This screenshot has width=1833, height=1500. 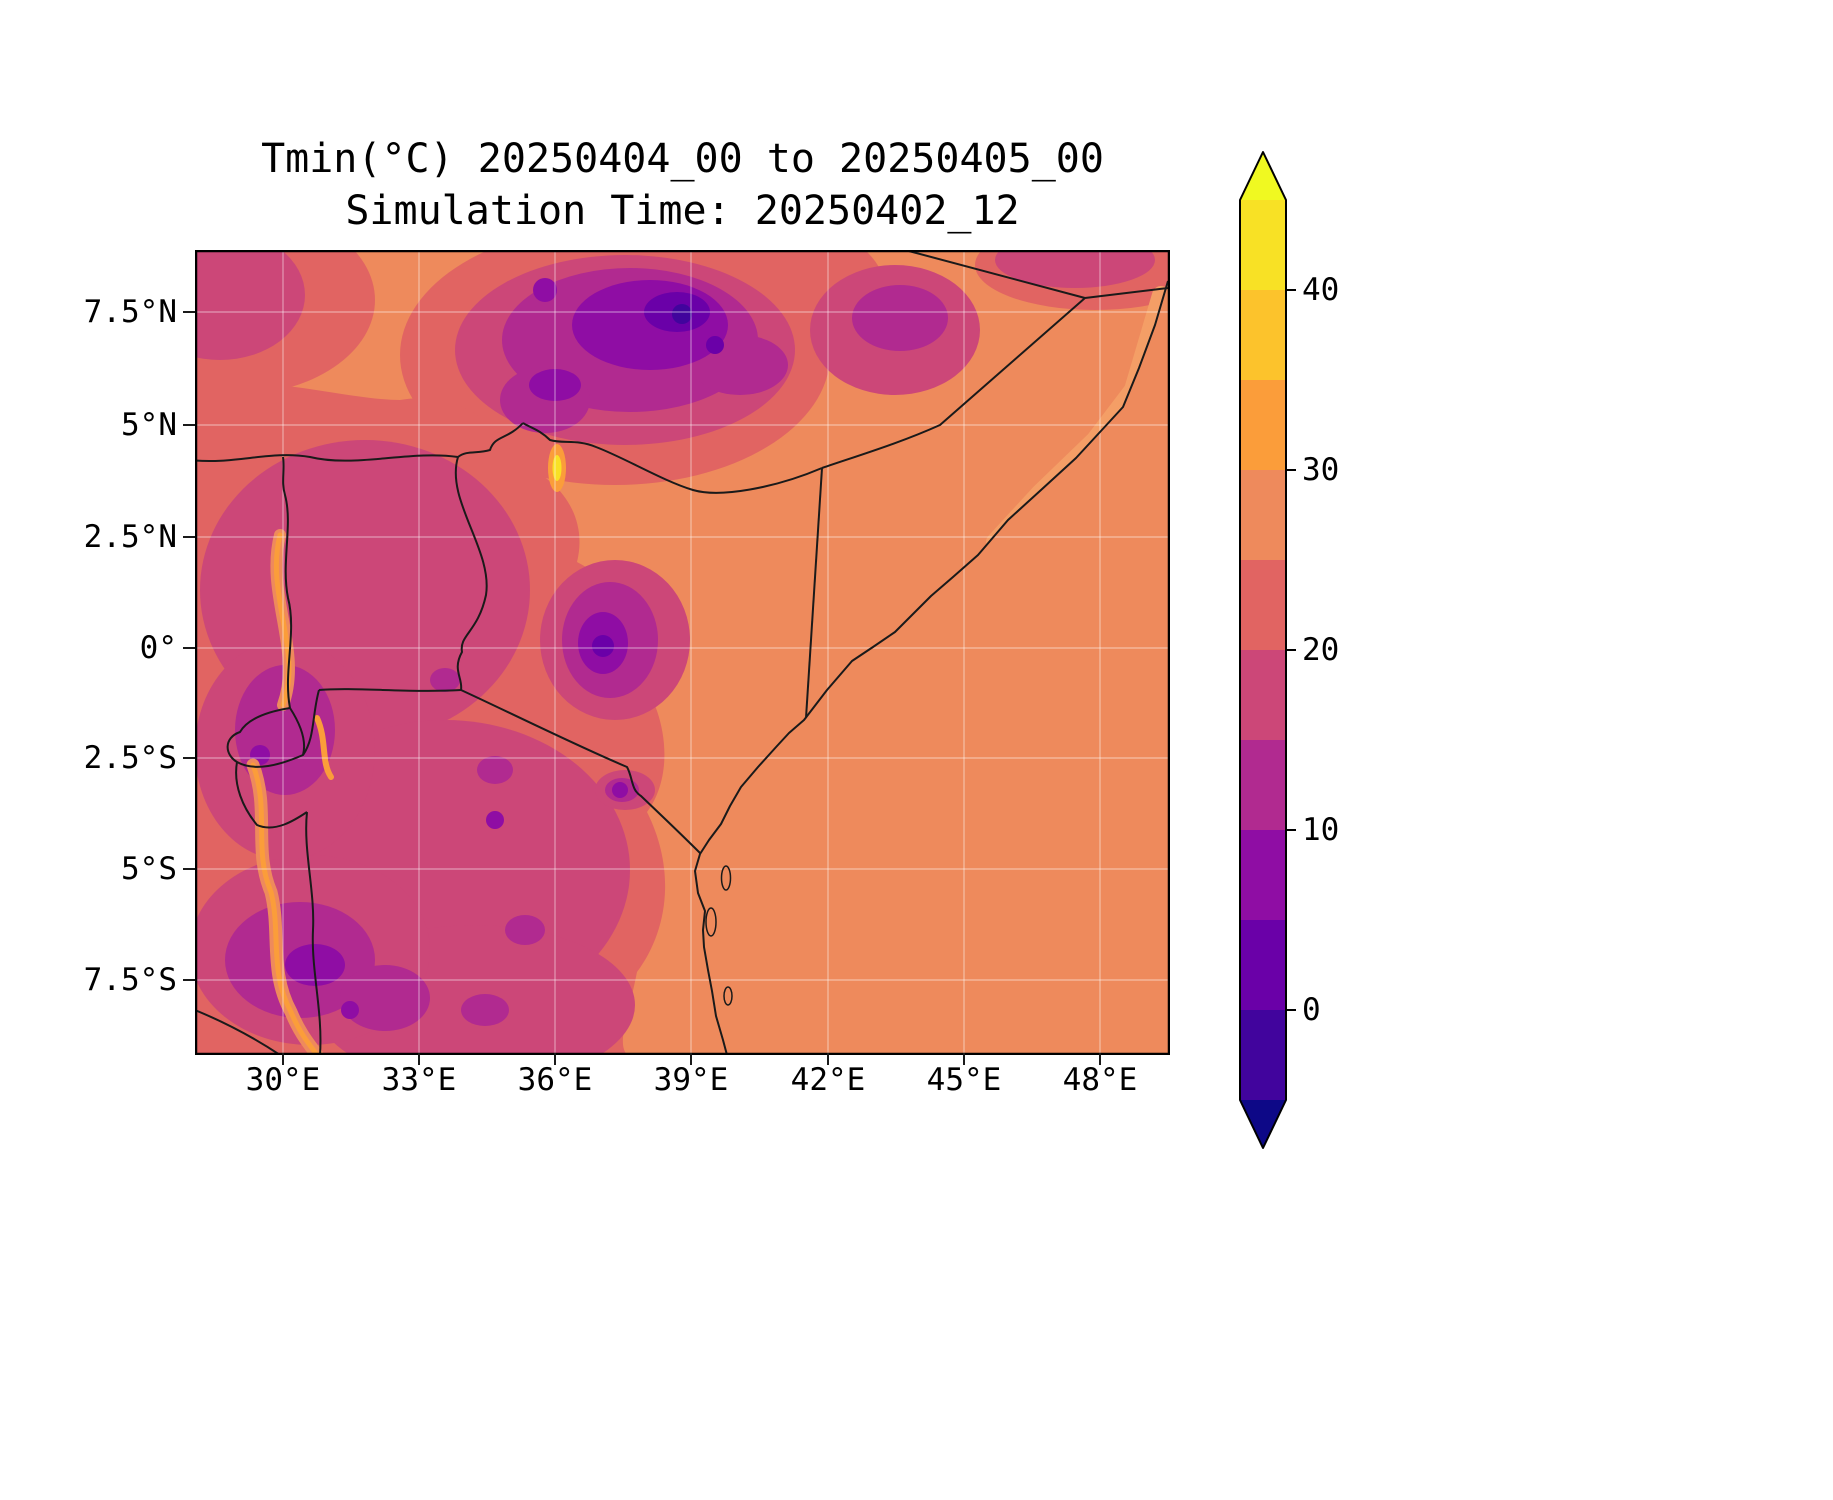 I want to click on x-tick-label: 48°E, so click(x=1100, y=1080).